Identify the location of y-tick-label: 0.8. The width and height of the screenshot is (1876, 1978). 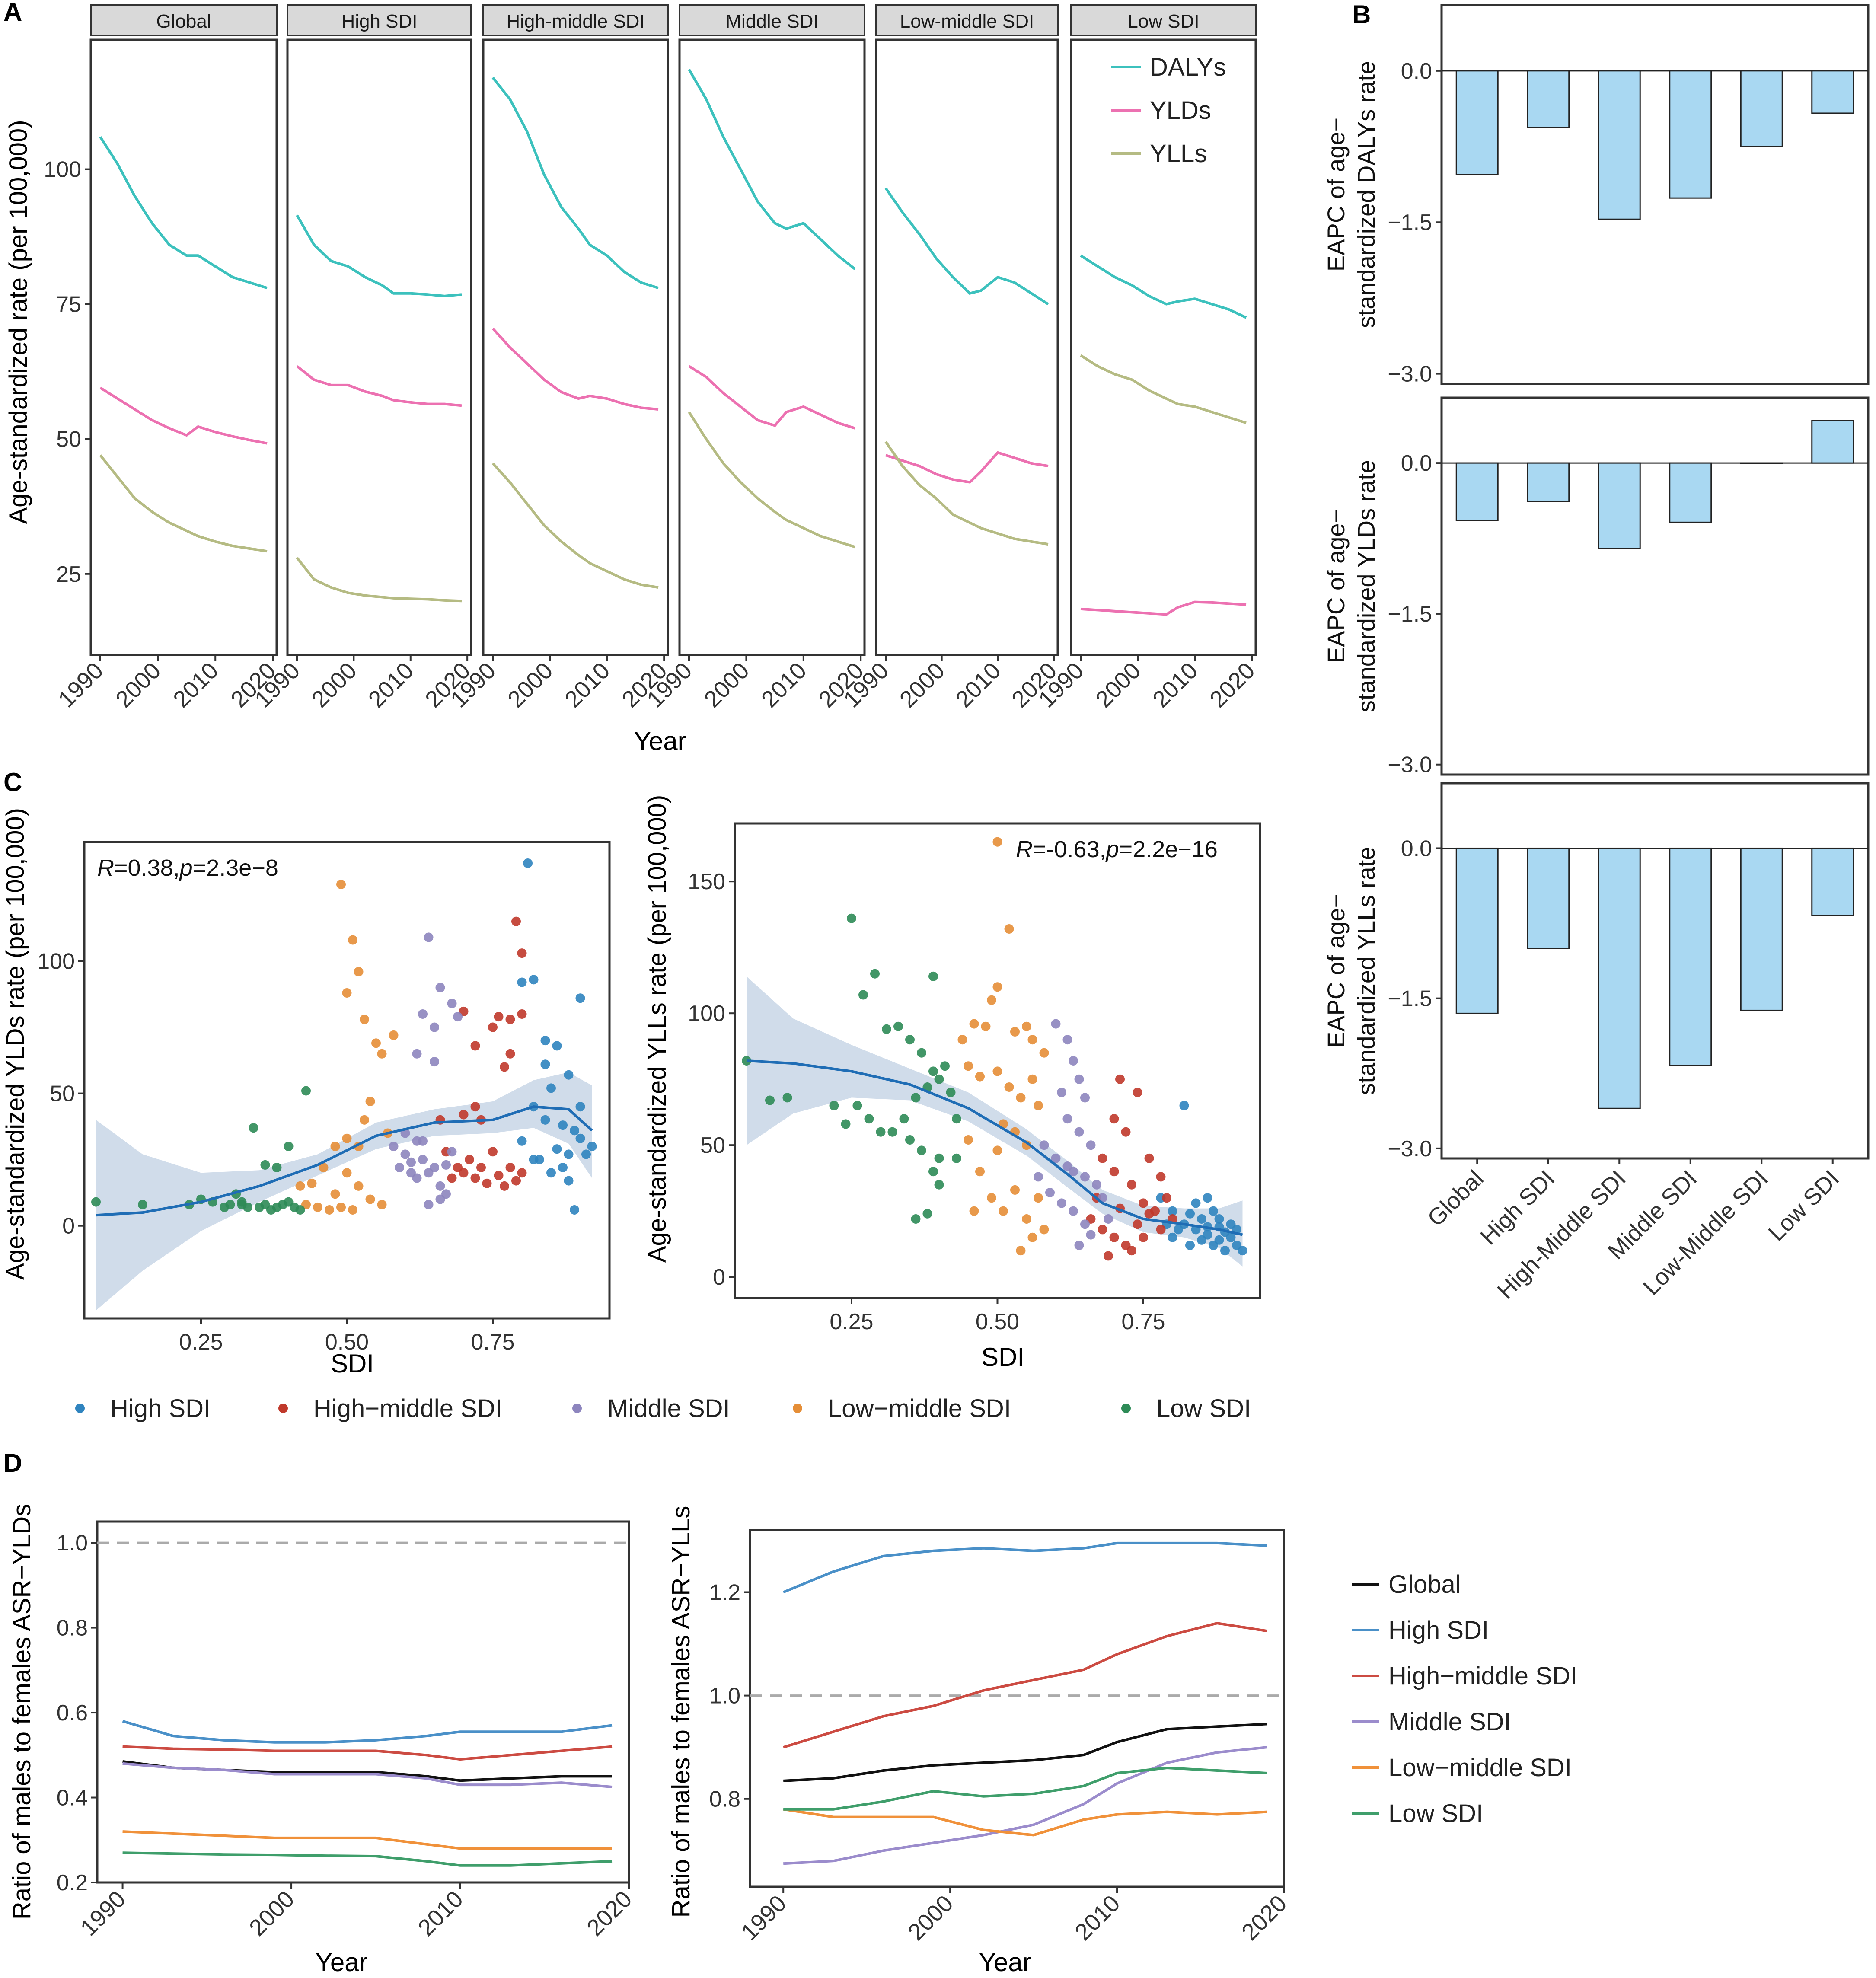
(72, 1628).